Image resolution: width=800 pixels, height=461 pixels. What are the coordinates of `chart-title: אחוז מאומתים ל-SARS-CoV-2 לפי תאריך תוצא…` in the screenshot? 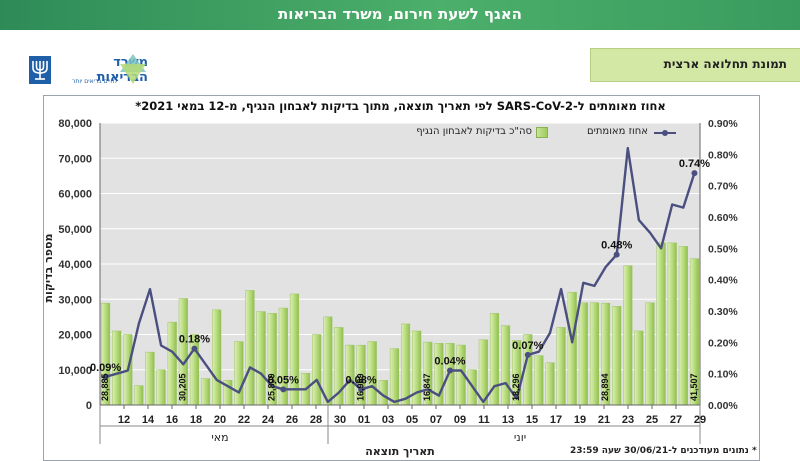 It's located at (400, 106).